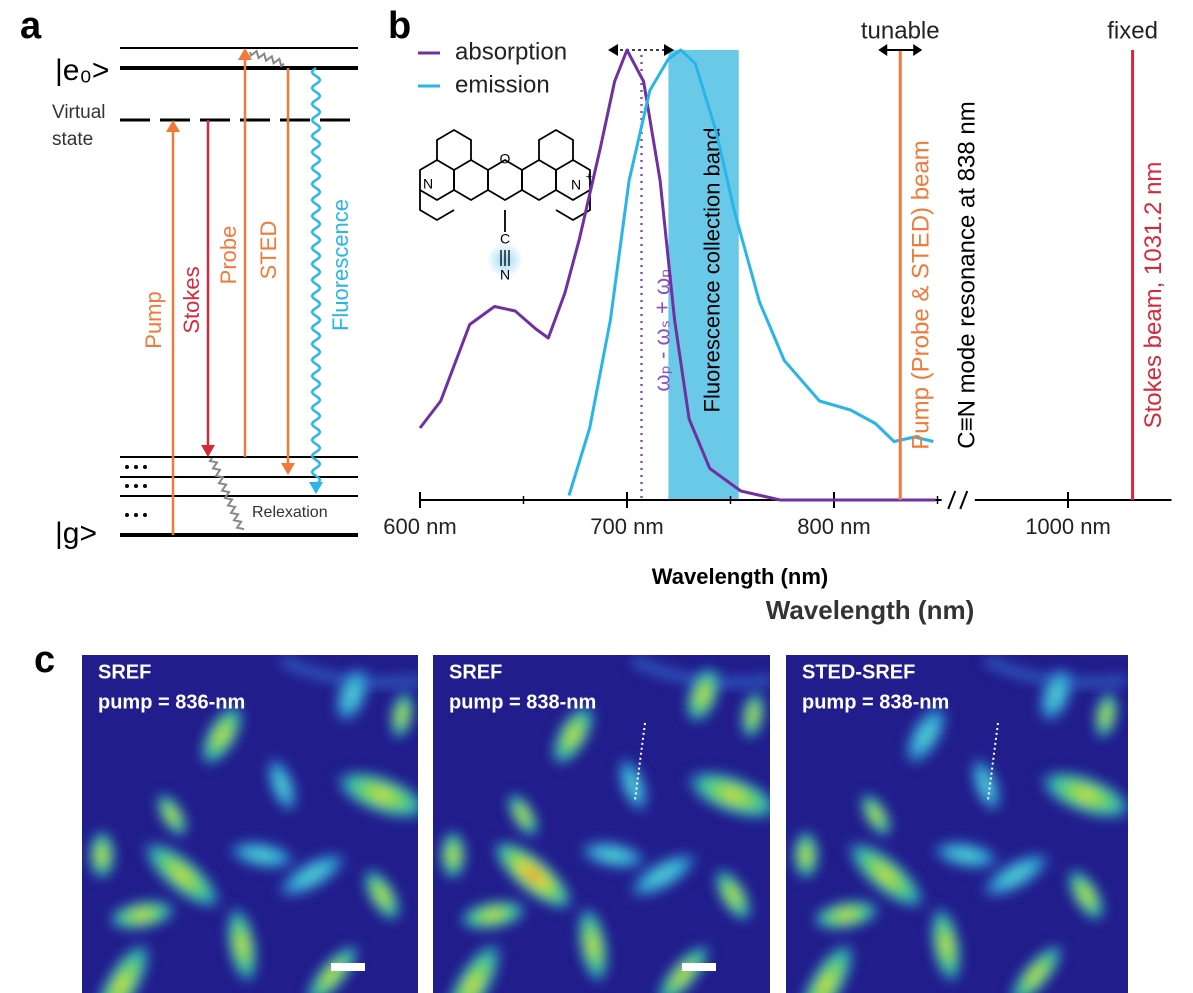  Describe the element at coordinates (711, 270) in the screenshot. I see `band-label: Fluorescence collection band` at that location.